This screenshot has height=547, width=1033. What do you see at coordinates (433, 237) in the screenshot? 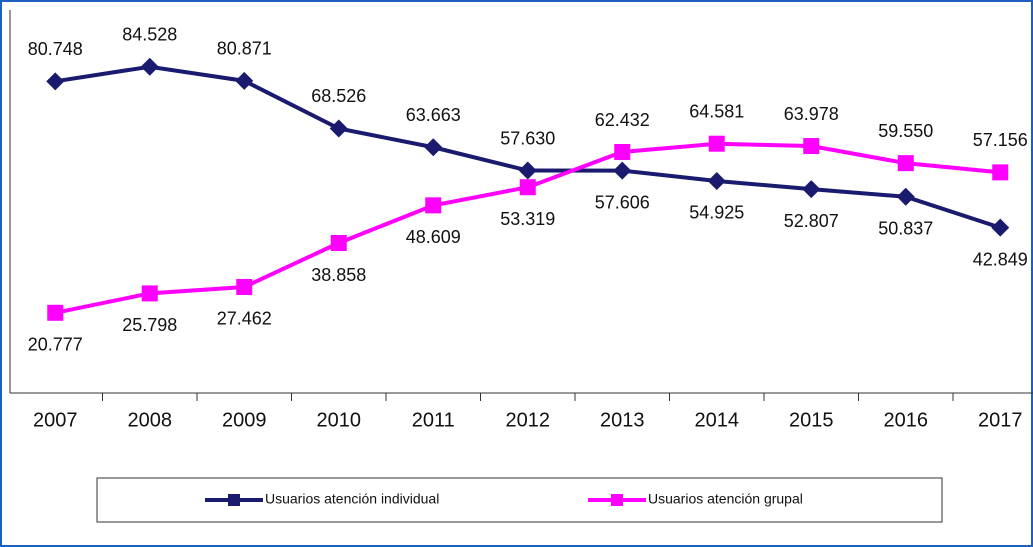
I see `data-label: 48.609` at bounding box center [433, 237].